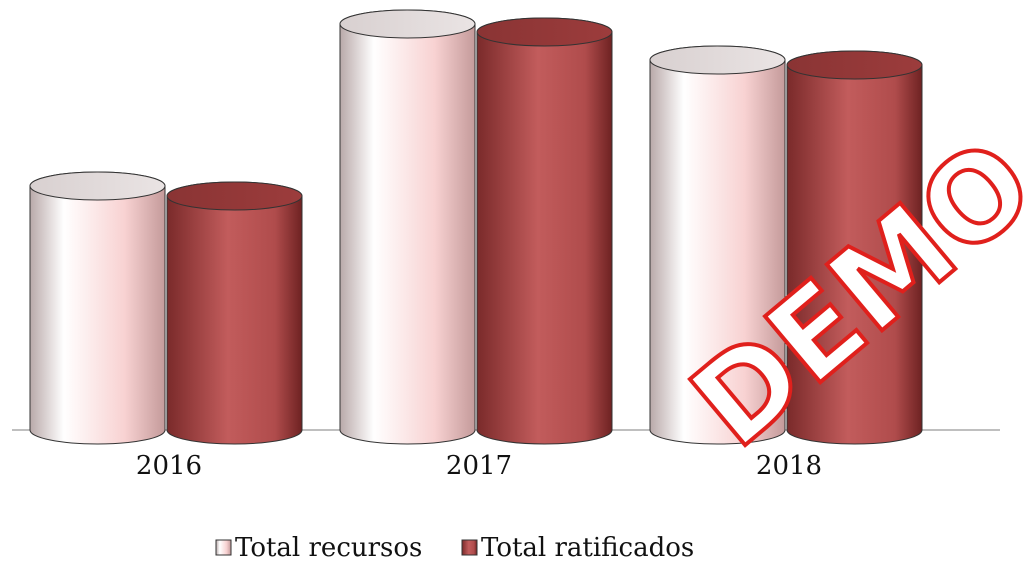 The width and height of the screenshot is (1023, 562). Describe the element at coordinates (328, 547) in the screenshot. I see `legend-label: Total recursos` at that location.